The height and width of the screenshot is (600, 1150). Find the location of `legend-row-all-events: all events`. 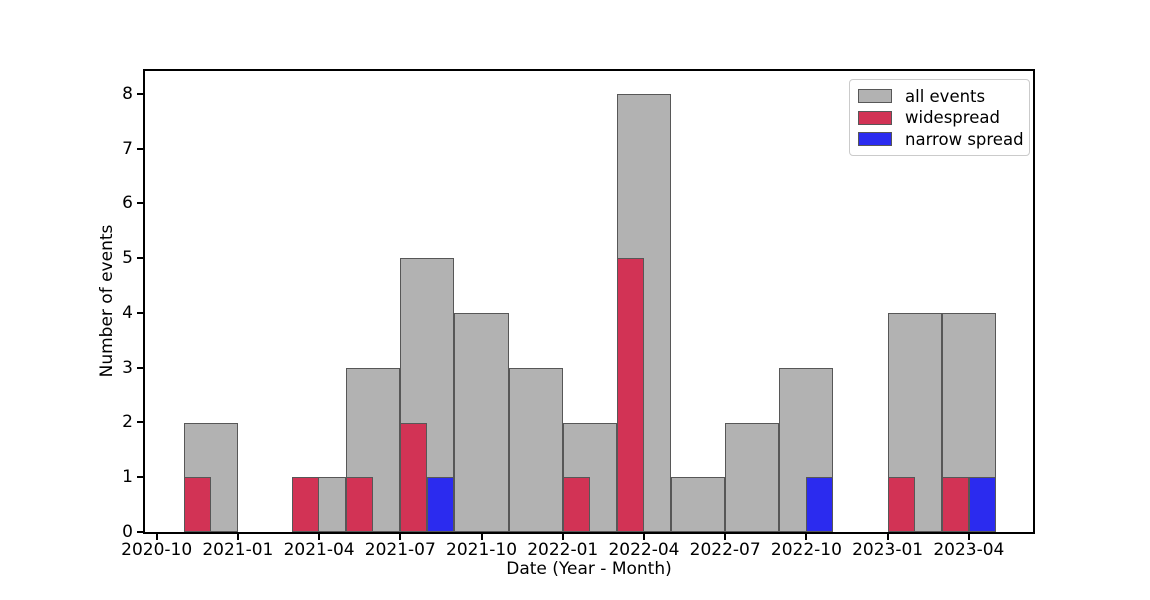

legend-row-all-events: all events is located at coordinates (939, 96).